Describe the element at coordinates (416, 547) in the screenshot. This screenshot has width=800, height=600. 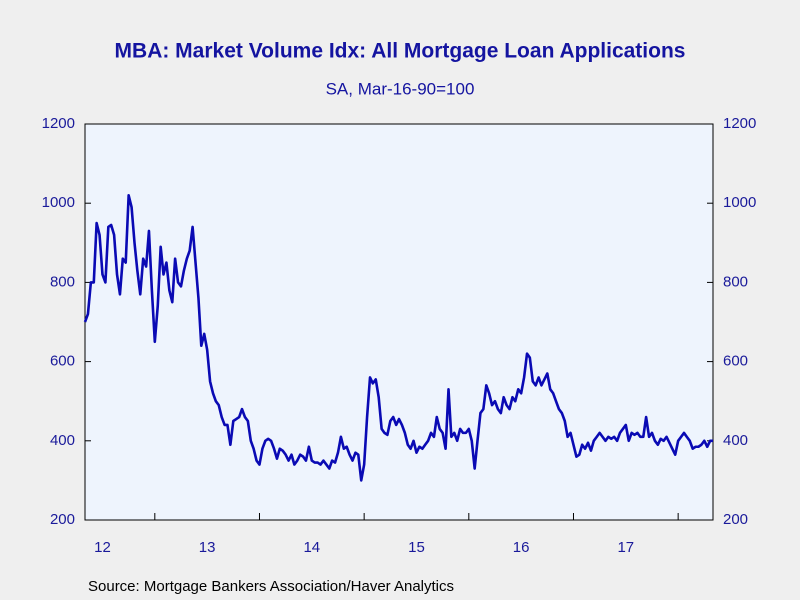
I see `x-tick-label: 15` at that location.